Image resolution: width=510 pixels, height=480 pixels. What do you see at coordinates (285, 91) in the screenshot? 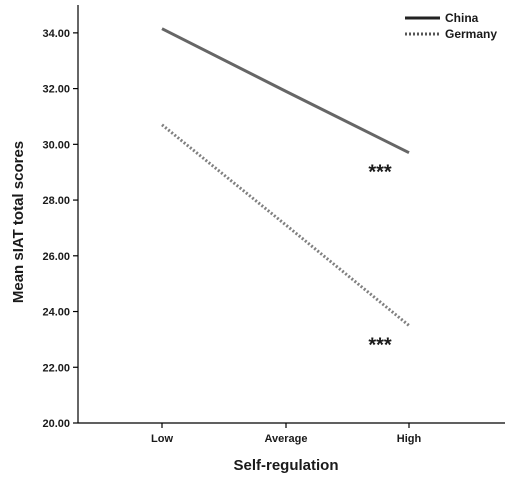
I see `series-line-china` at bounding box center [285, 91].